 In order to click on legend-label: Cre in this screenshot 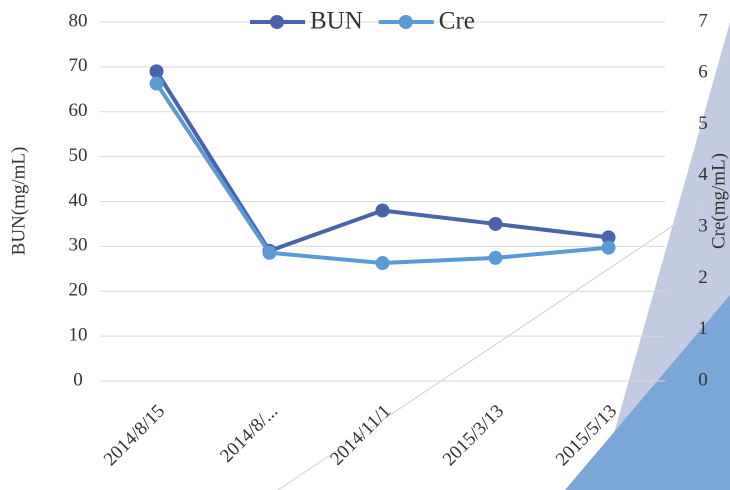, I will do `click(457, 21)`.